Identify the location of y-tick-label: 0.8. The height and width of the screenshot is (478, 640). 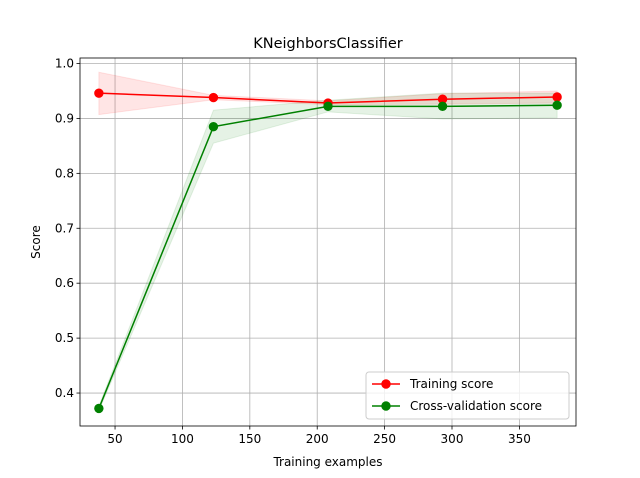
(64, 173).